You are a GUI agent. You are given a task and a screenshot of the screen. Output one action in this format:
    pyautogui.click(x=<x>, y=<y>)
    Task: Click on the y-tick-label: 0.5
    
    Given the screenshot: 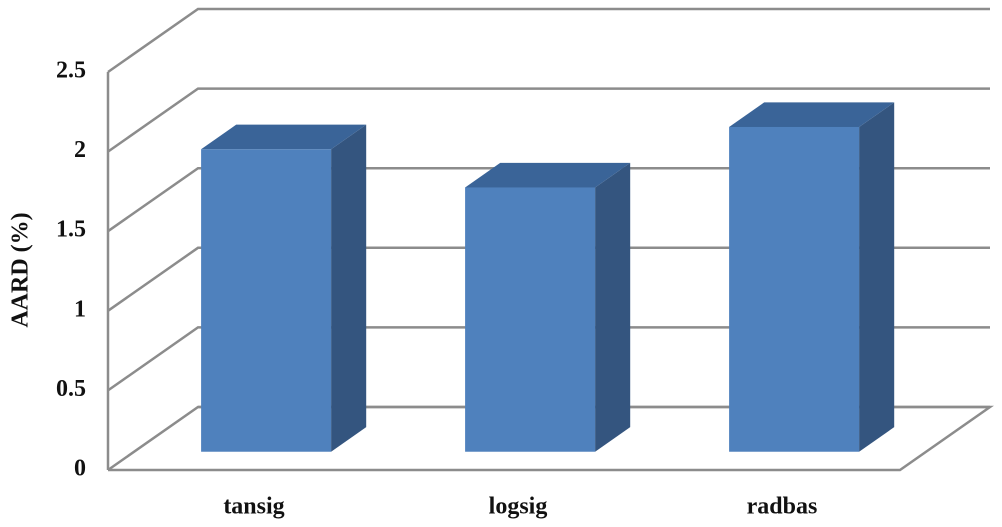 What is the action you would take?
    pyautogui.click(x=71, y=389)
    